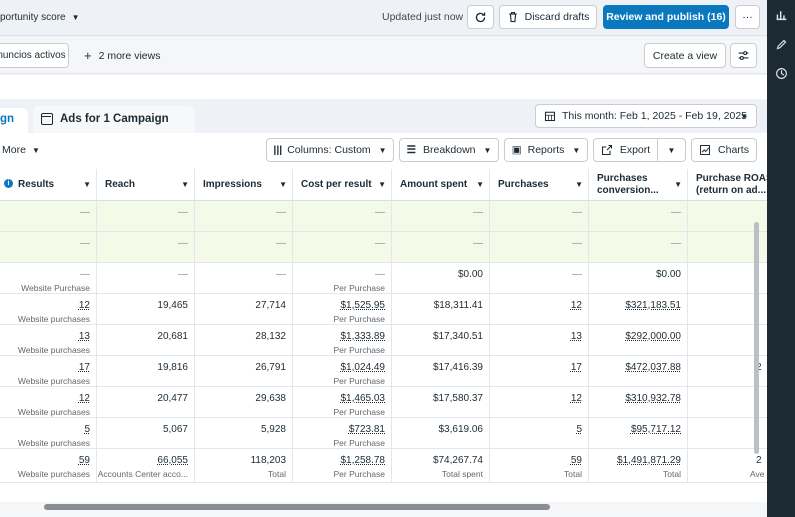 This screenshot has width=795, height=517. What do you see at coordinates (747, 17) in the screenshot?
I see `more-options-button: ···` at bounding box center [747, 17].